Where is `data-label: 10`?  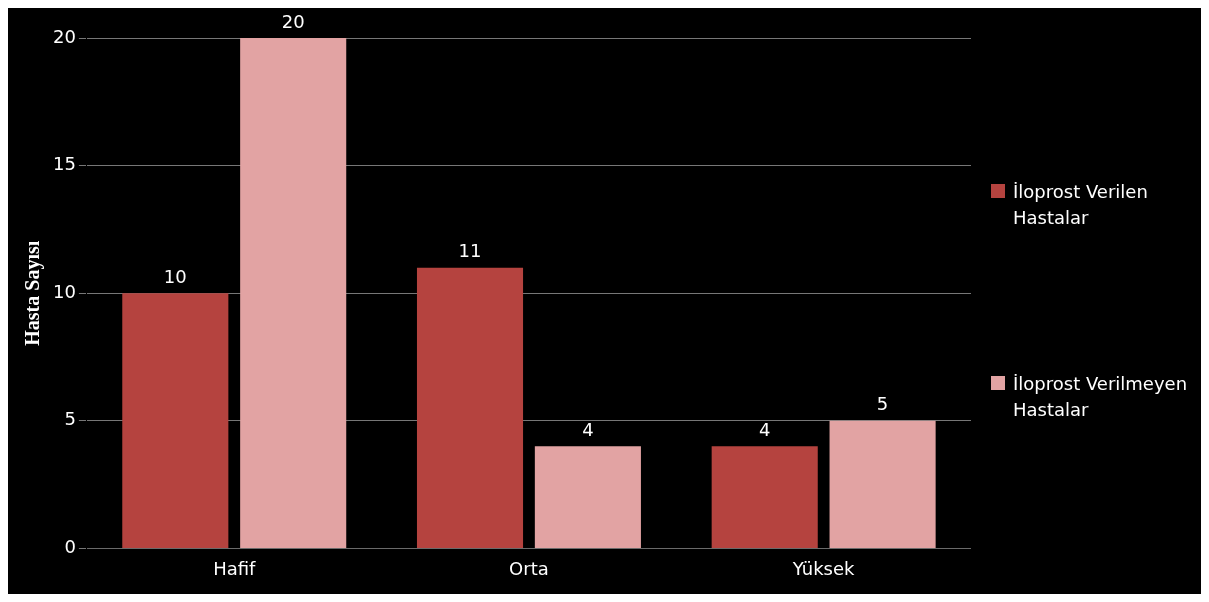 data-label: 10 is located at coordinates (175, 276).